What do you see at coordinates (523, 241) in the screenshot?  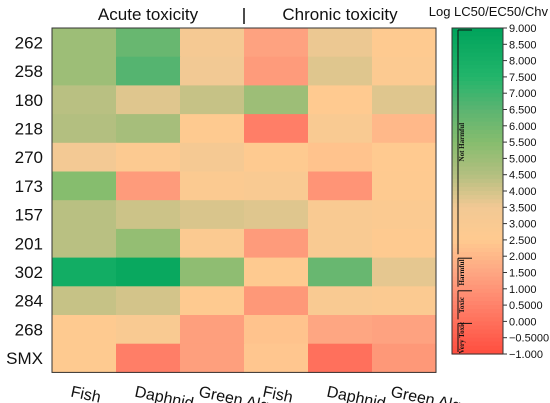 I see `colorbar-tick-label: 2.500` at bounding box center [523, 241].